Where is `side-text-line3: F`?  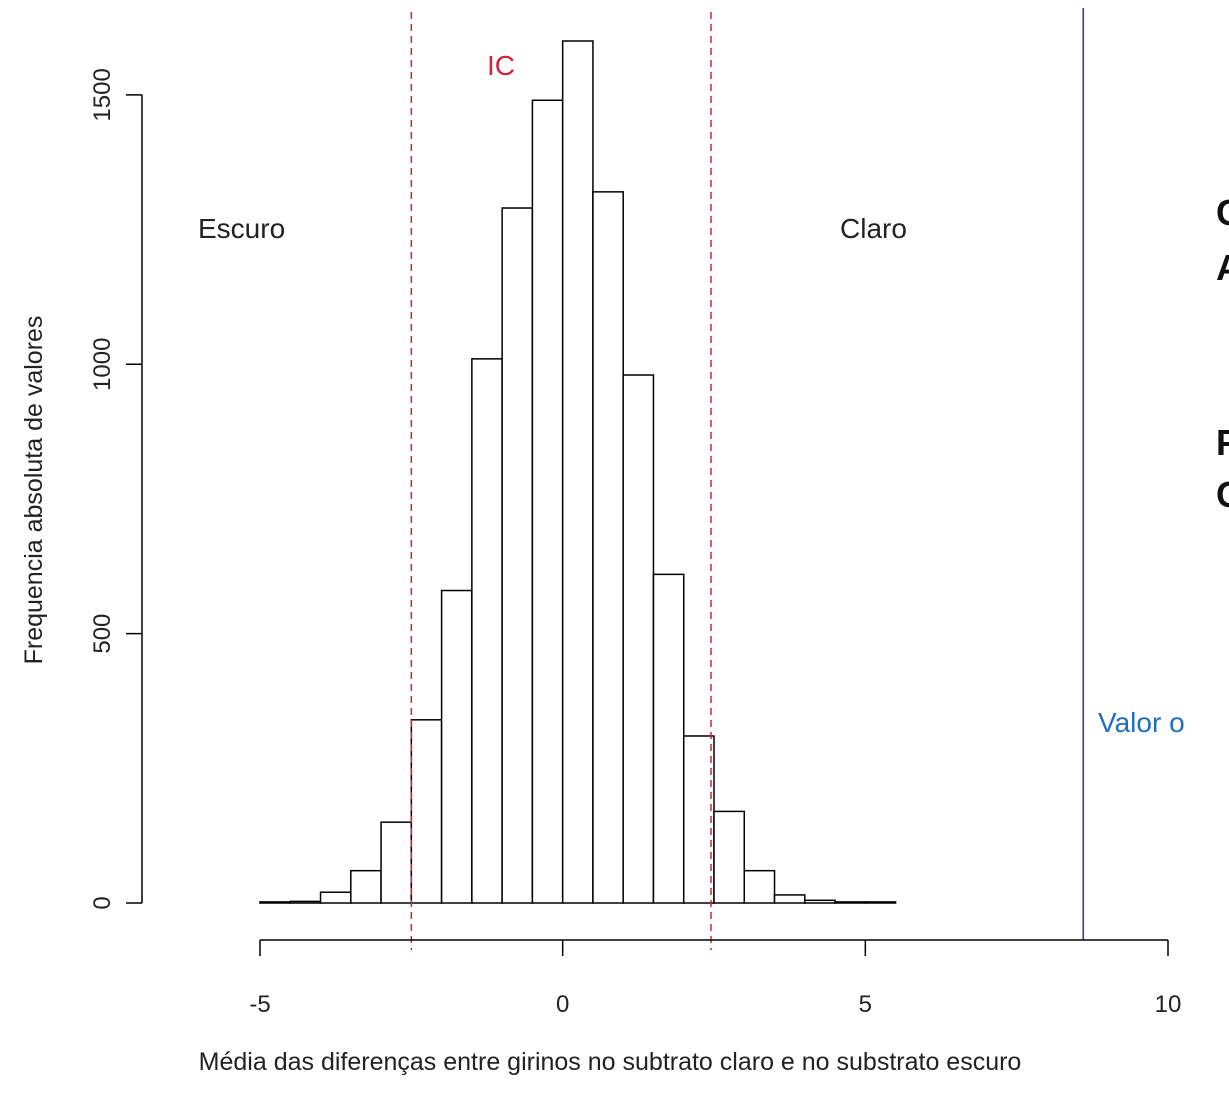
side-text-line3: F is located at coordinates (1222, 442).